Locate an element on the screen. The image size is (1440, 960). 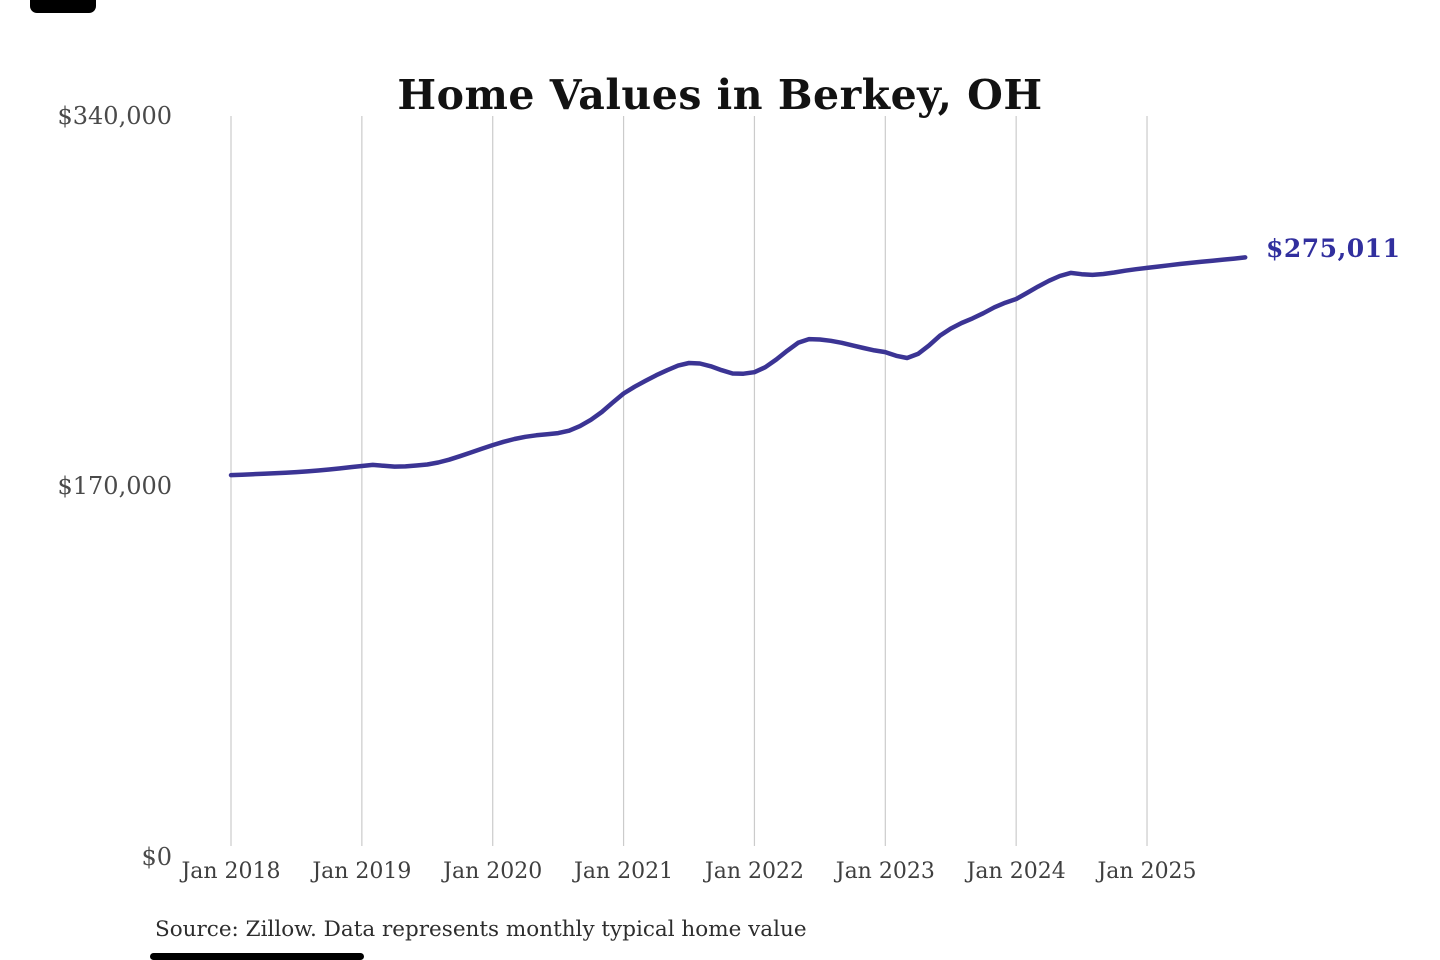
x-axis-tick-label: Jan 2025 is located at coordinates (1145, 871).